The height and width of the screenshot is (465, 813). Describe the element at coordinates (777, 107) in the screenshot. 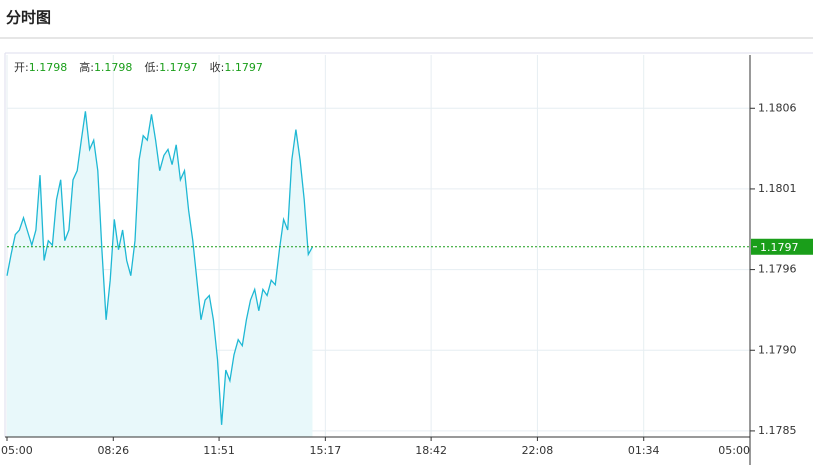

I see `y-tick-label: 1.1806` at that location.